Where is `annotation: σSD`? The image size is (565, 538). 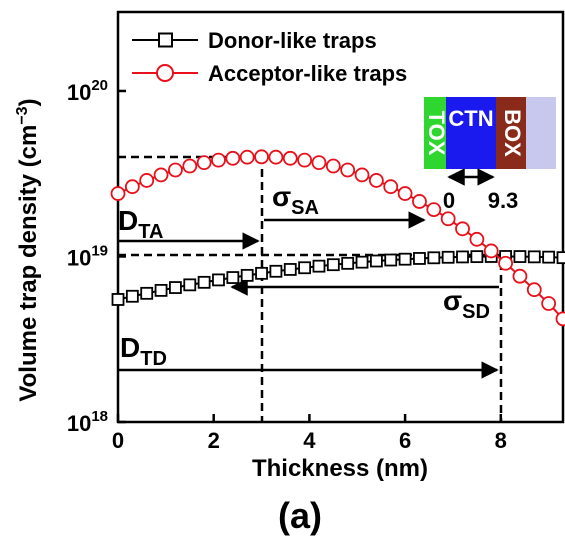 annotation: σSD is located at coordinates (466, 304).